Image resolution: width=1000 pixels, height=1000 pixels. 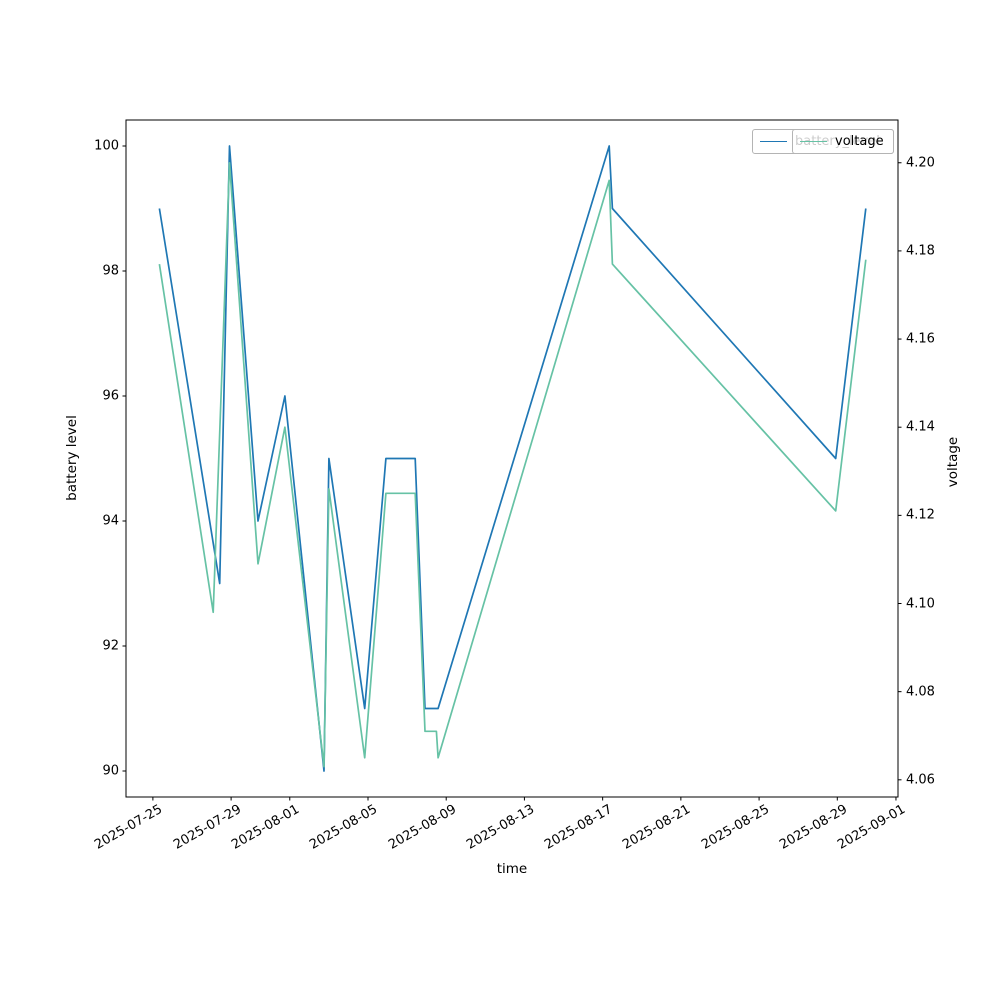 I want to click on legend-line-sample-voltage, so click(x=813, y=141).